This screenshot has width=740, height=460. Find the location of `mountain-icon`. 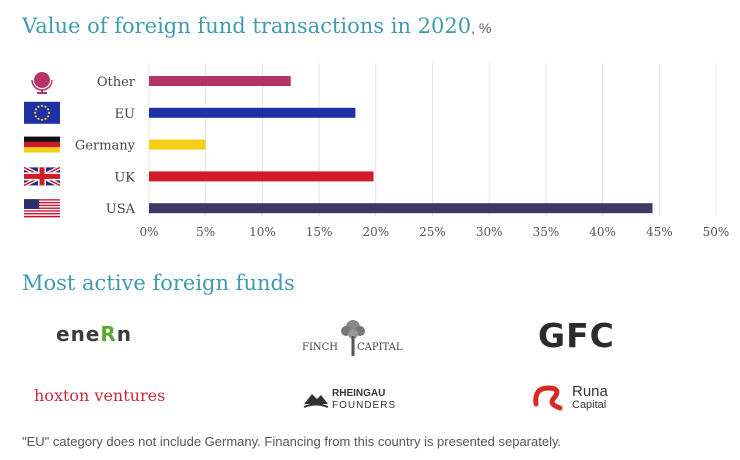

mountain-icon is located at coordinates (316, 401).